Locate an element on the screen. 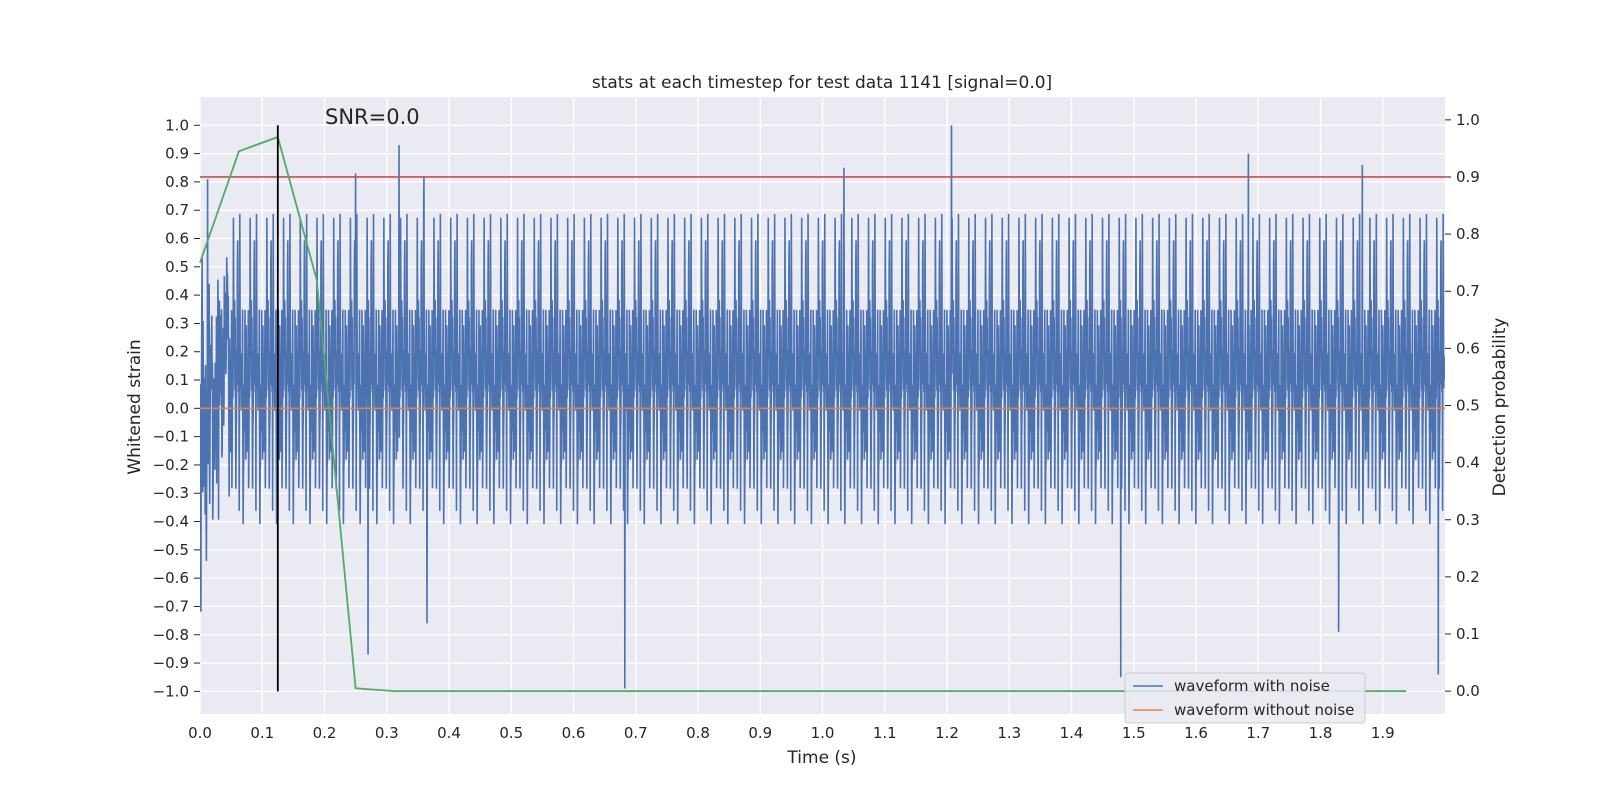 The image size is (1600, 800). y2-tick-label: 0.3 is located at coordinates (1468, 520).